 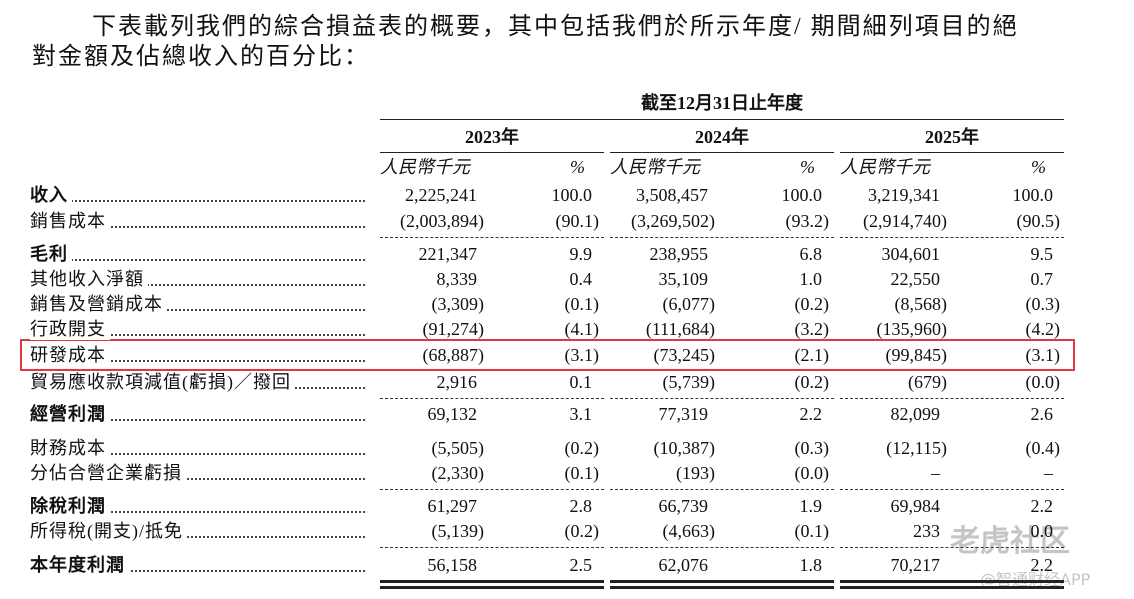 I want to click on amount-cell: (4,663), so click(x=689, y=531).